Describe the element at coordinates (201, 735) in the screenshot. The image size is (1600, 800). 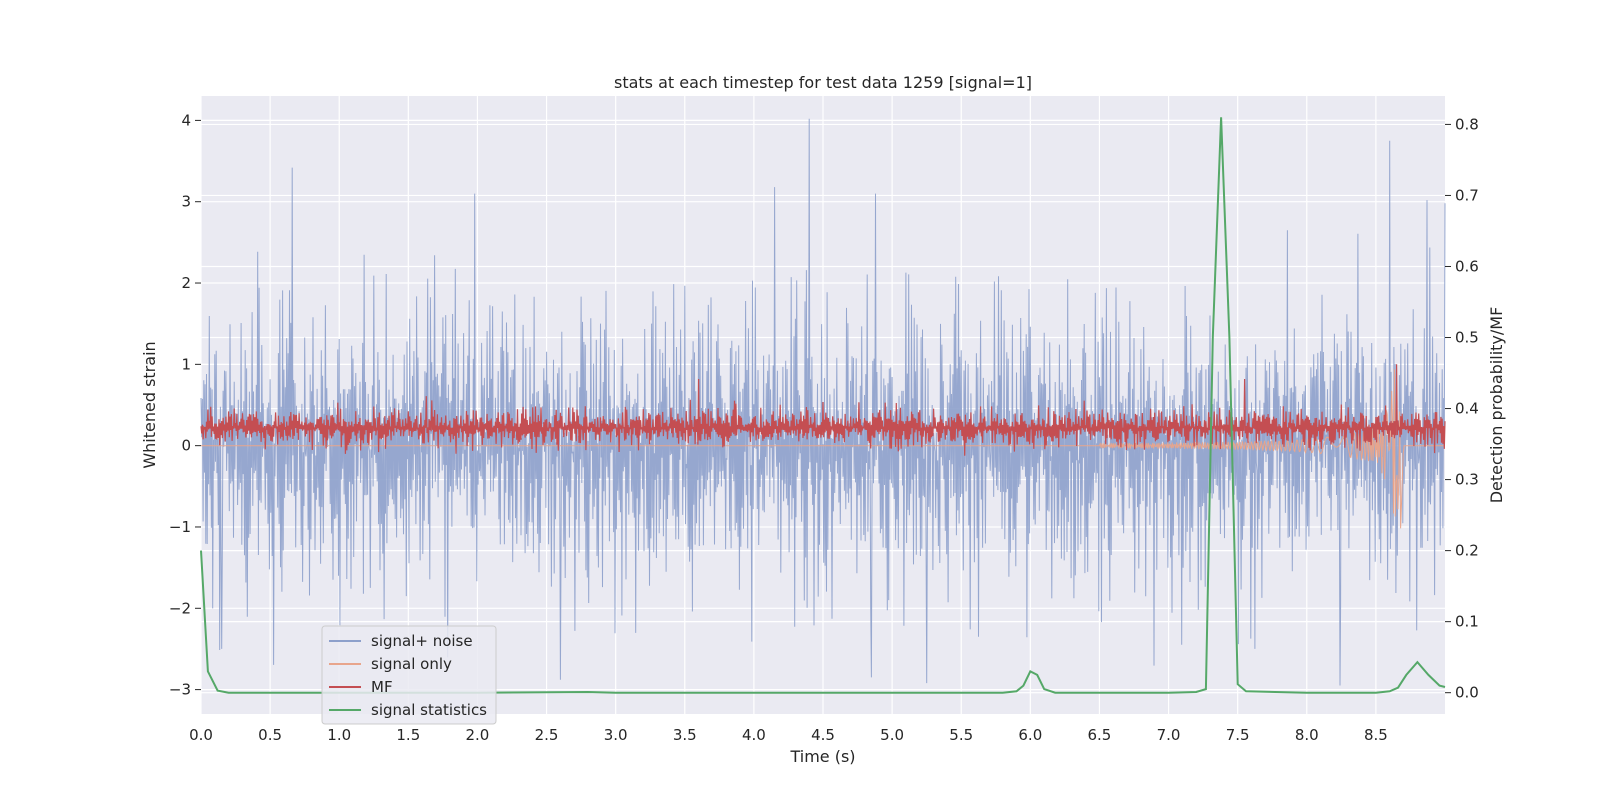
I see `x-tick-label: 0.0` at that location.